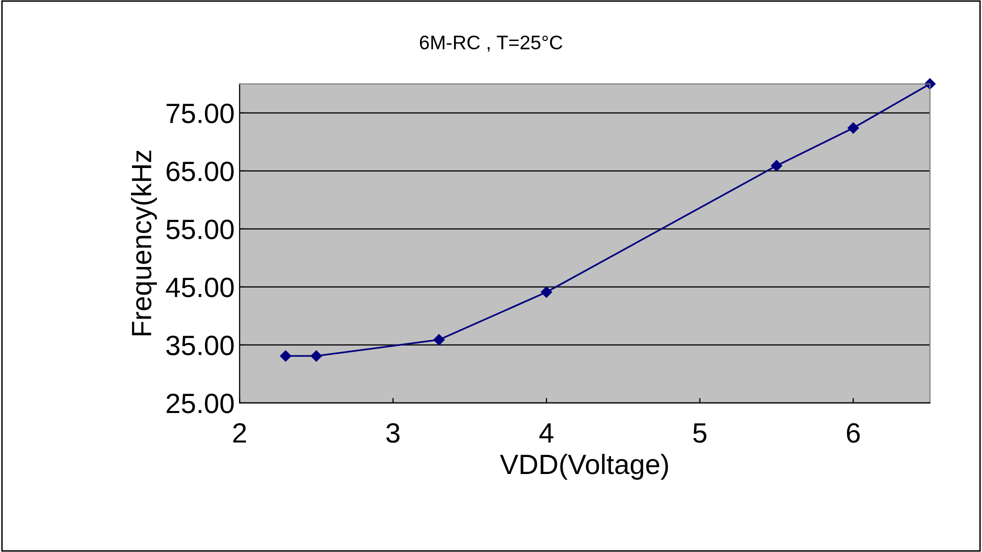  What do you see at coordinates (144, 243) in the screenshot?
I see `y-axis-title: Frequency(kHz` at bounding box center [144, 243].